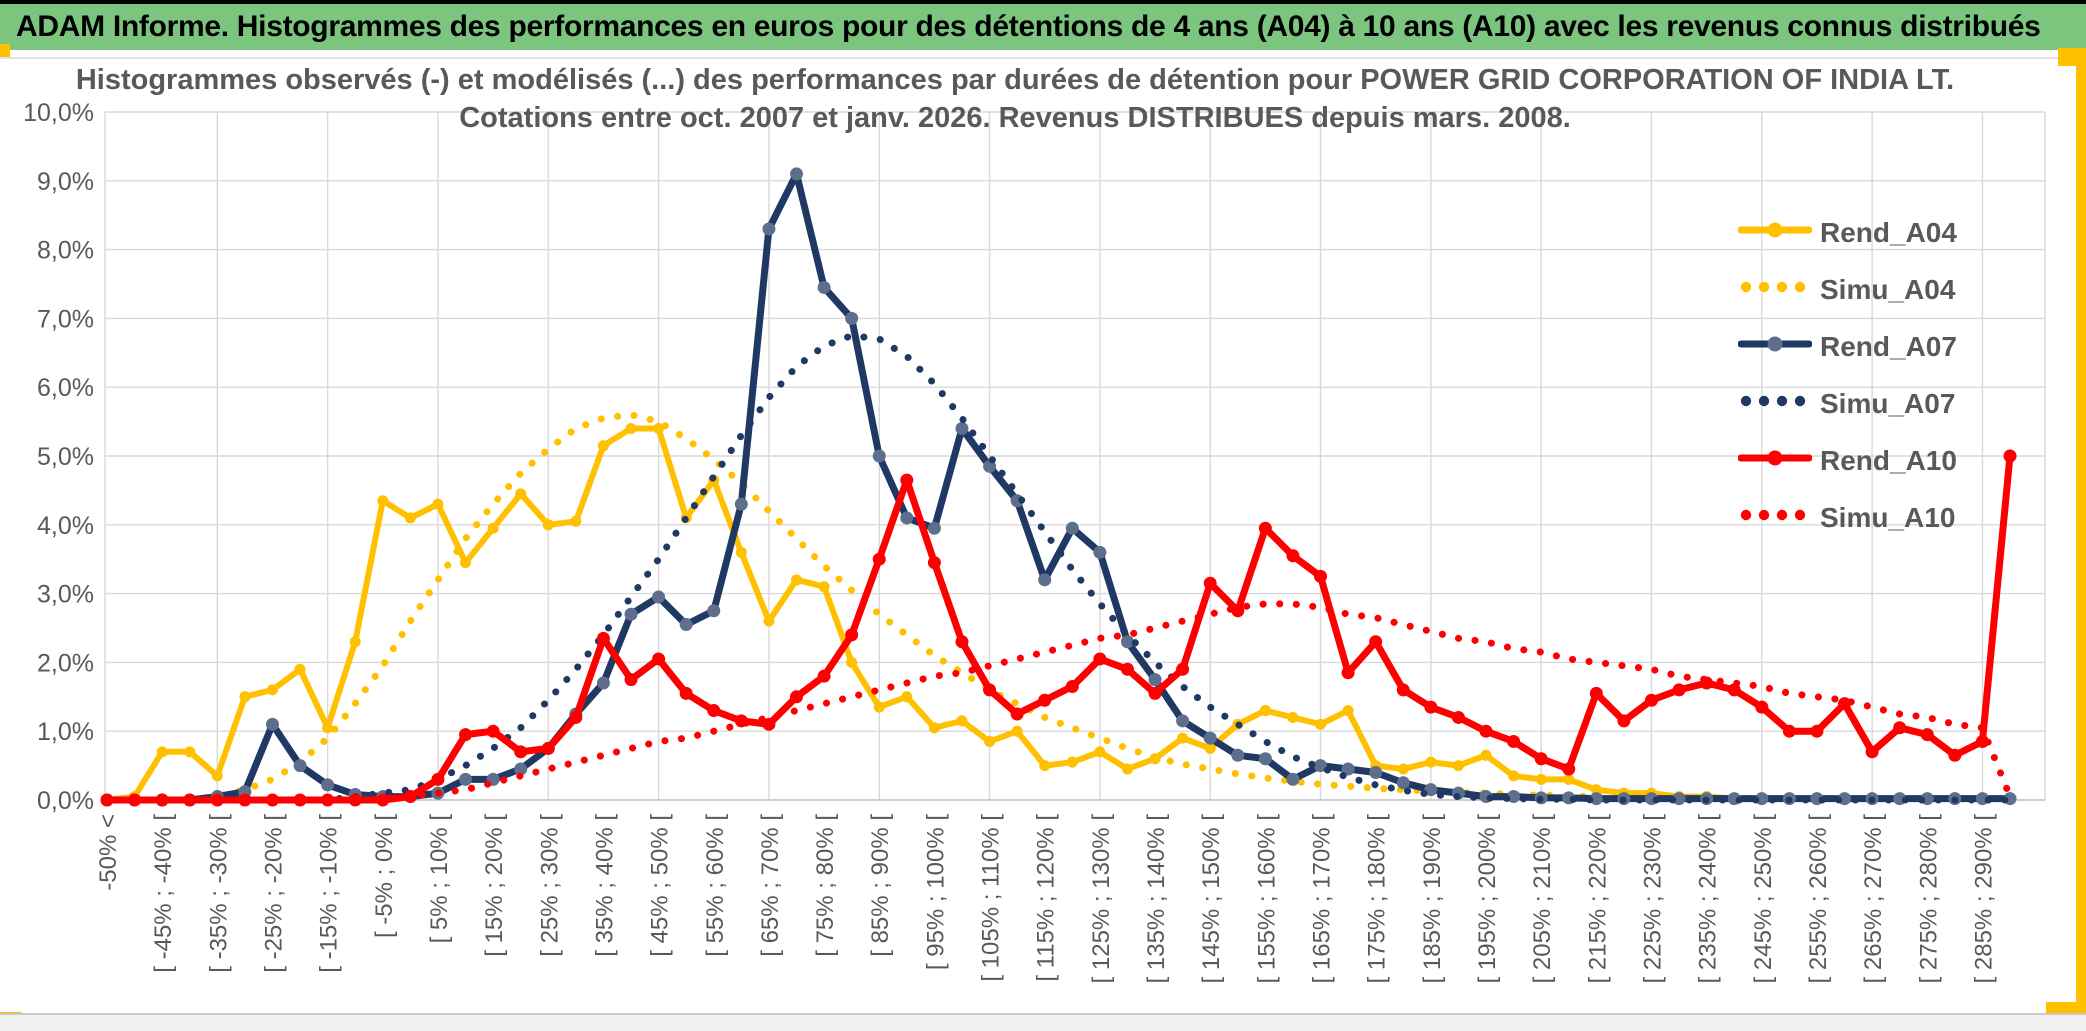  What do you see at coordinates (1101, 899) in the screenshot?
I see `x-axis-label: [ 125% ; 130% [` at bounding box center [1101, 899].